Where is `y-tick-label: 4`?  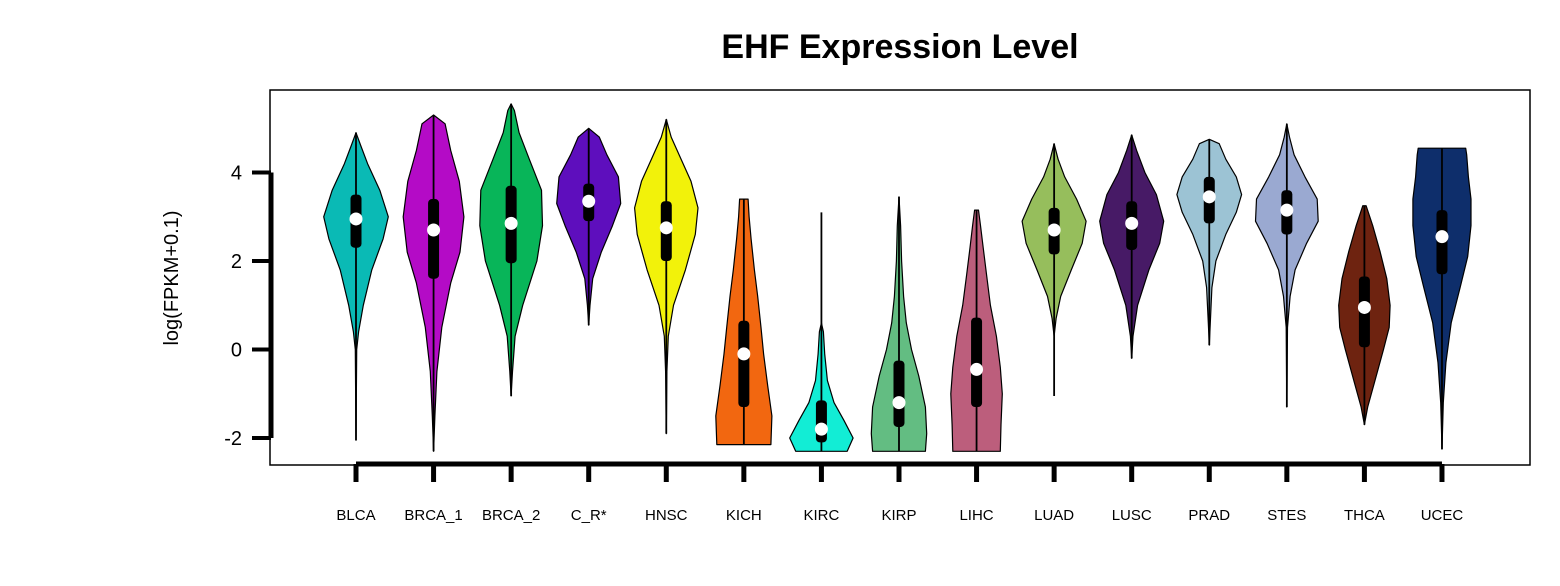
y-tick-label: 4 is located at coordinates (236, 174).